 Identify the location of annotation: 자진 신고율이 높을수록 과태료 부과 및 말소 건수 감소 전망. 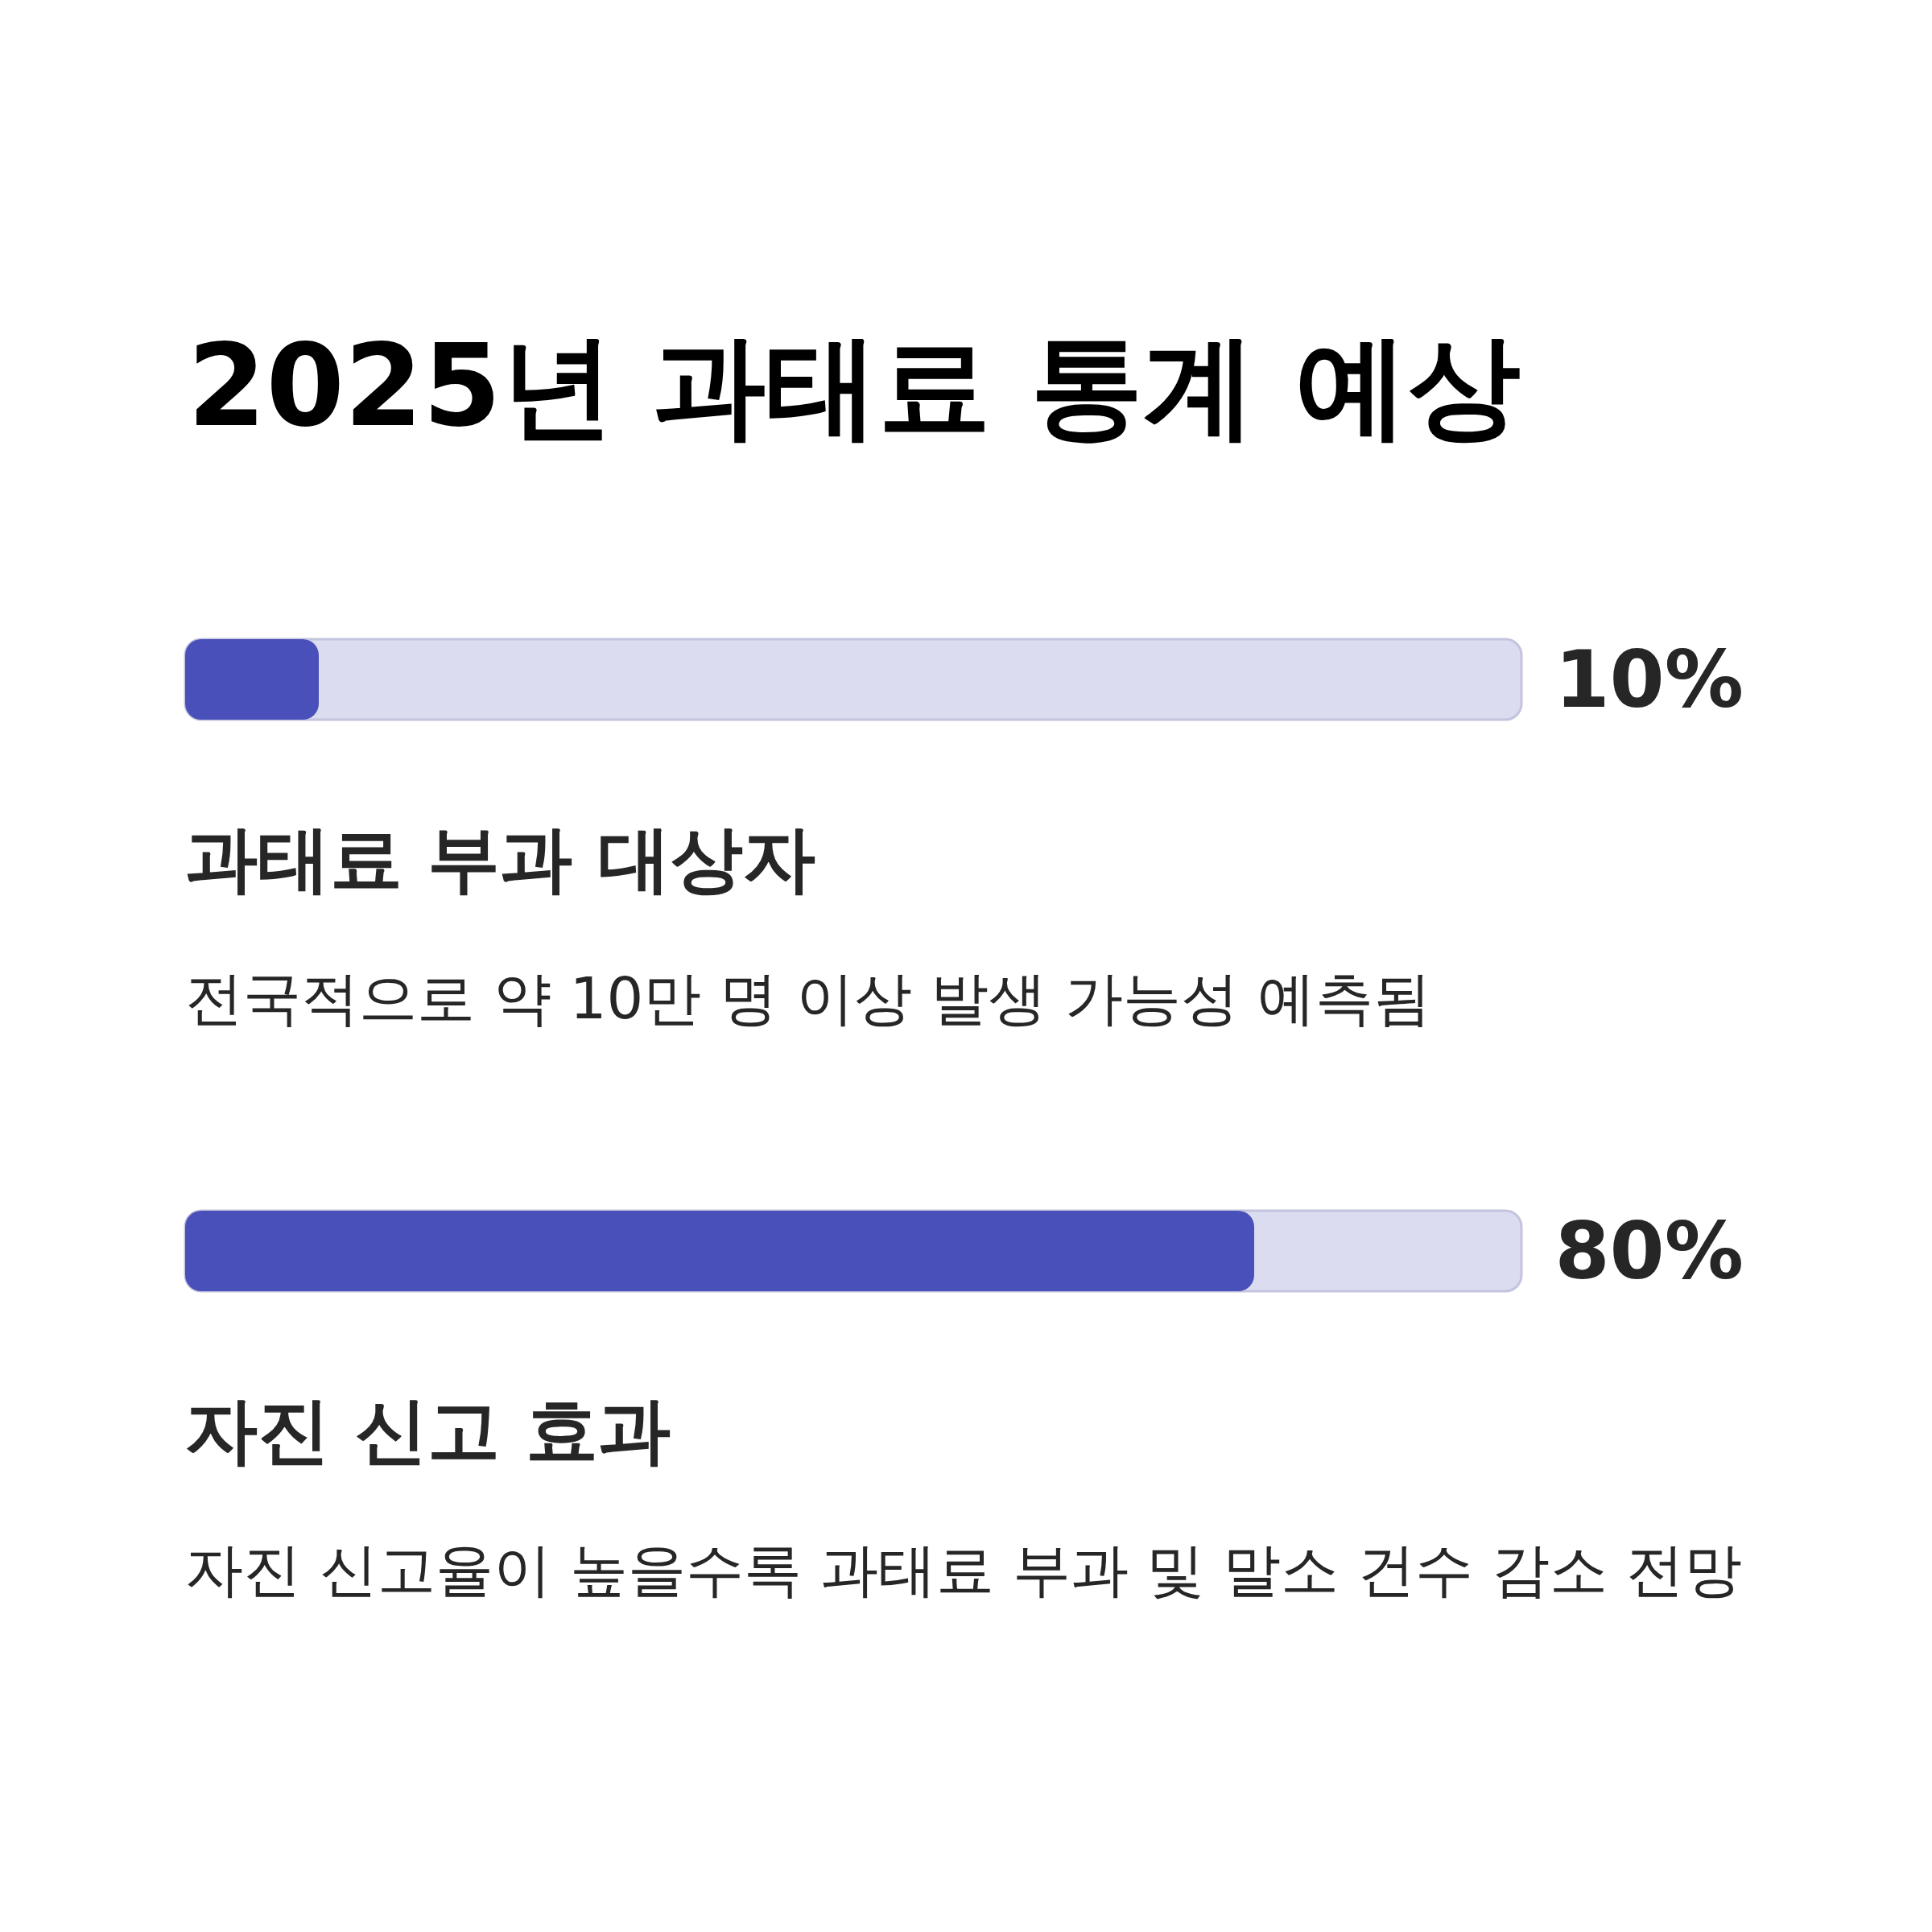
(964, 1570).